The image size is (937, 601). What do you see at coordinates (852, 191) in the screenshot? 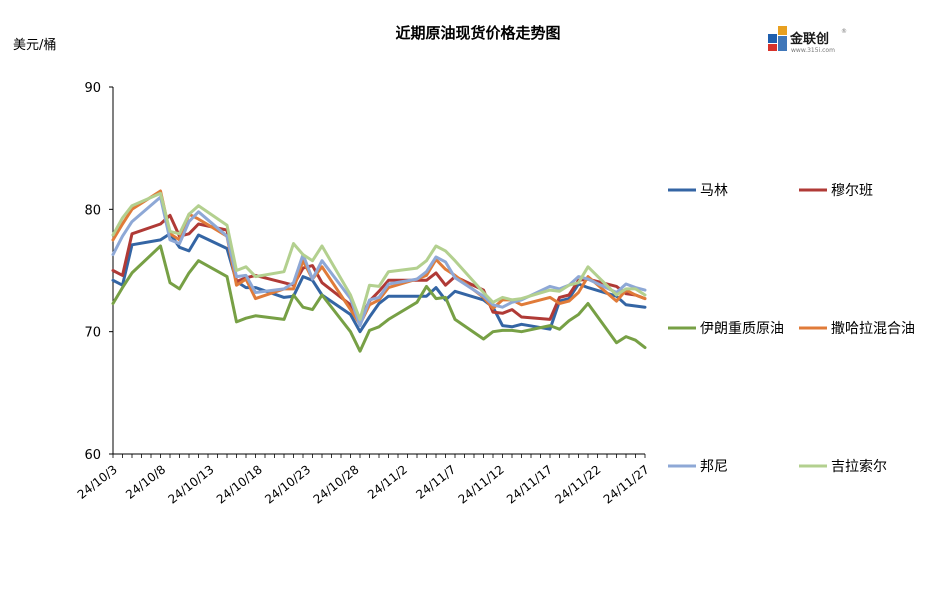
I see `legend-label-1: 穆尔班` at bounding box center [852, 191].